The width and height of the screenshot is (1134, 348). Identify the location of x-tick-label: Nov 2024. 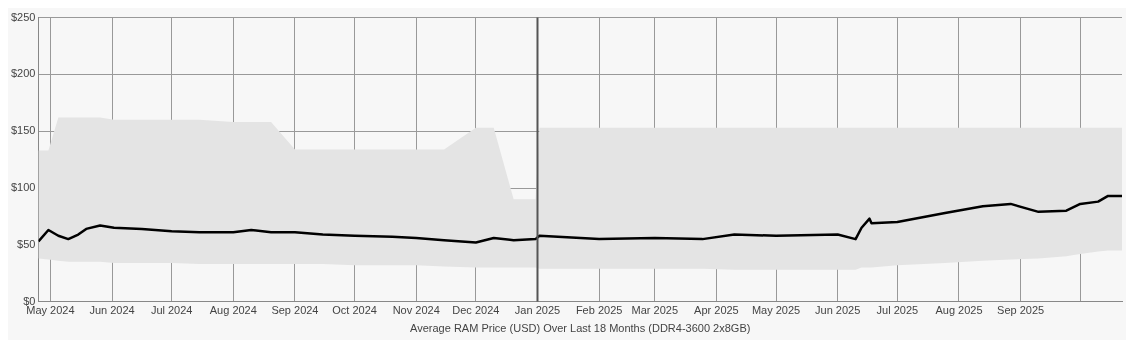
(416, 310).